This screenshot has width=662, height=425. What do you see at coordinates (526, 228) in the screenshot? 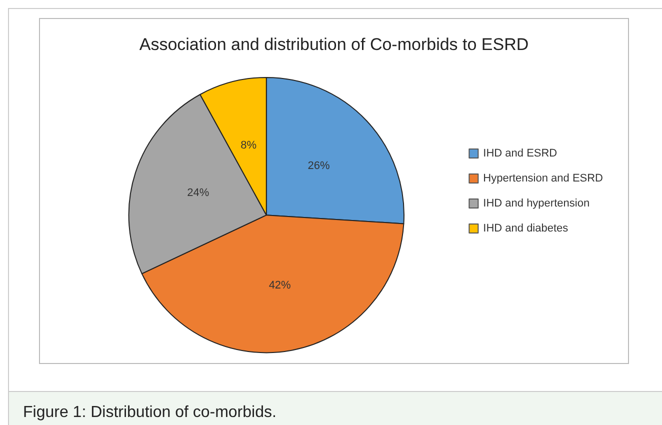
I see `legend-label: IHD and diabetes` at bounding box center [526, 228].